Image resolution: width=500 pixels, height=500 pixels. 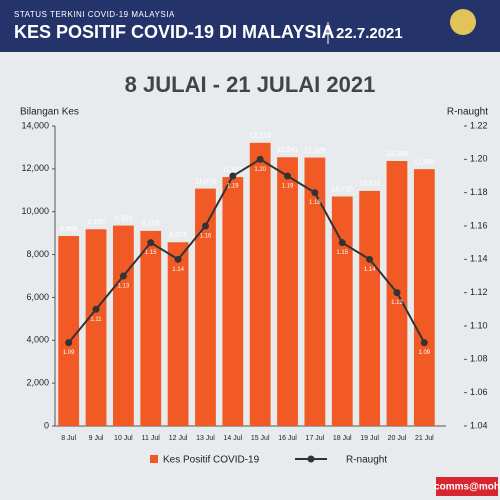 What do you see at coordinates (68, 438) in the screenshot?
I see `x-tick-label: 8 Jul` at bounding box center [68, 438].